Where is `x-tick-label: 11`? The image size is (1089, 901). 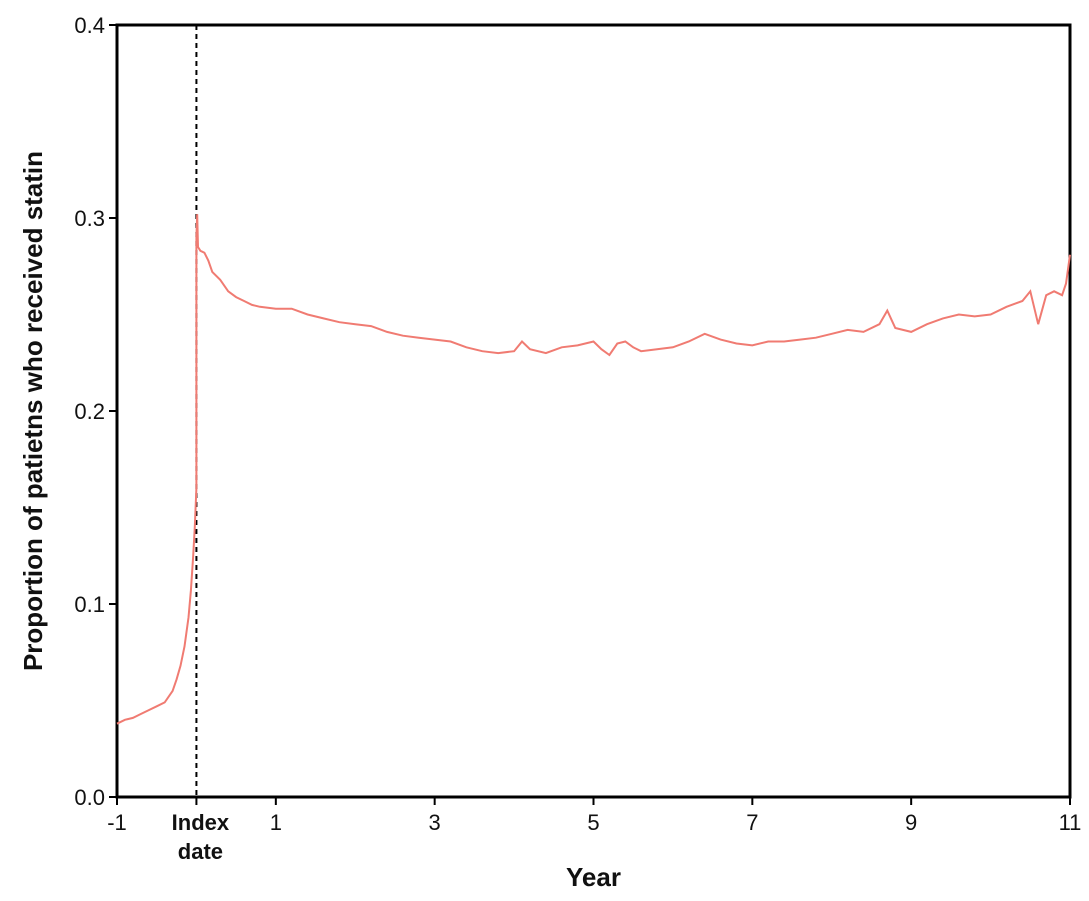 x-tick-label: 11 is located at coordinates (1070, 822).